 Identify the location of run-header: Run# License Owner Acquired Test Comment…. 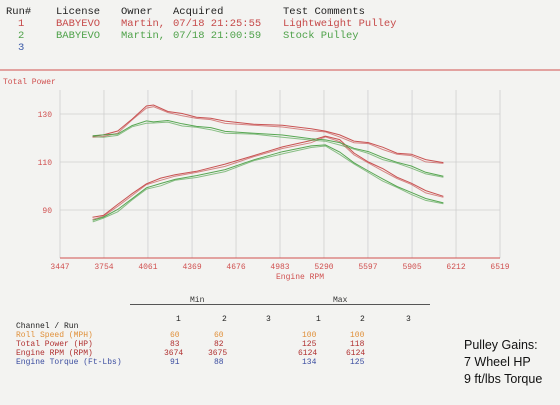
(201, 30).